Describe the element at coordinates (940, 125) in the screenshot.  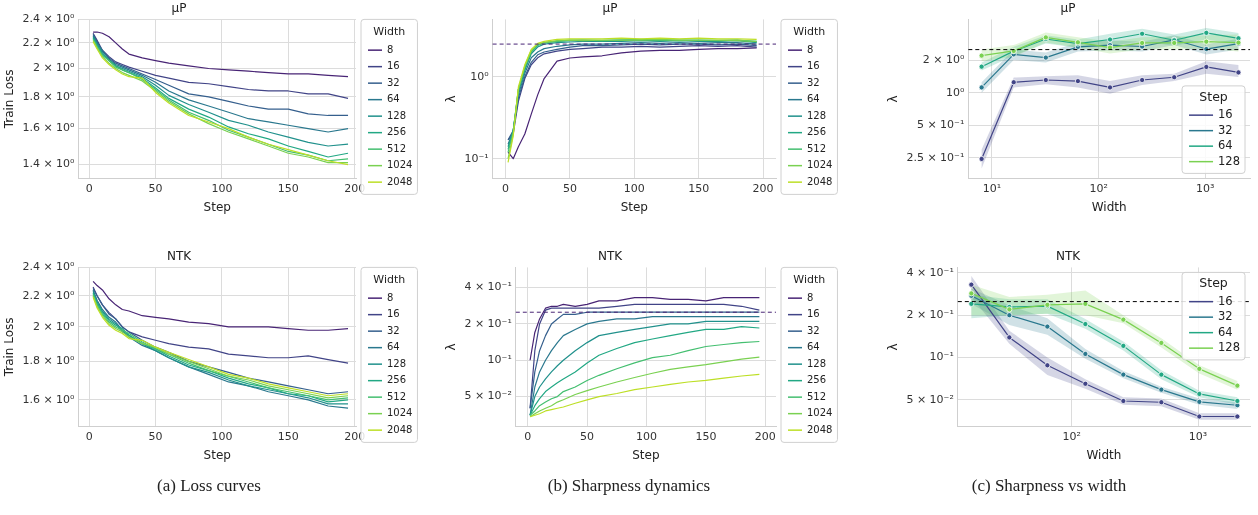
I see `y-tick-label: 5 × 10⁻¹` at that location.